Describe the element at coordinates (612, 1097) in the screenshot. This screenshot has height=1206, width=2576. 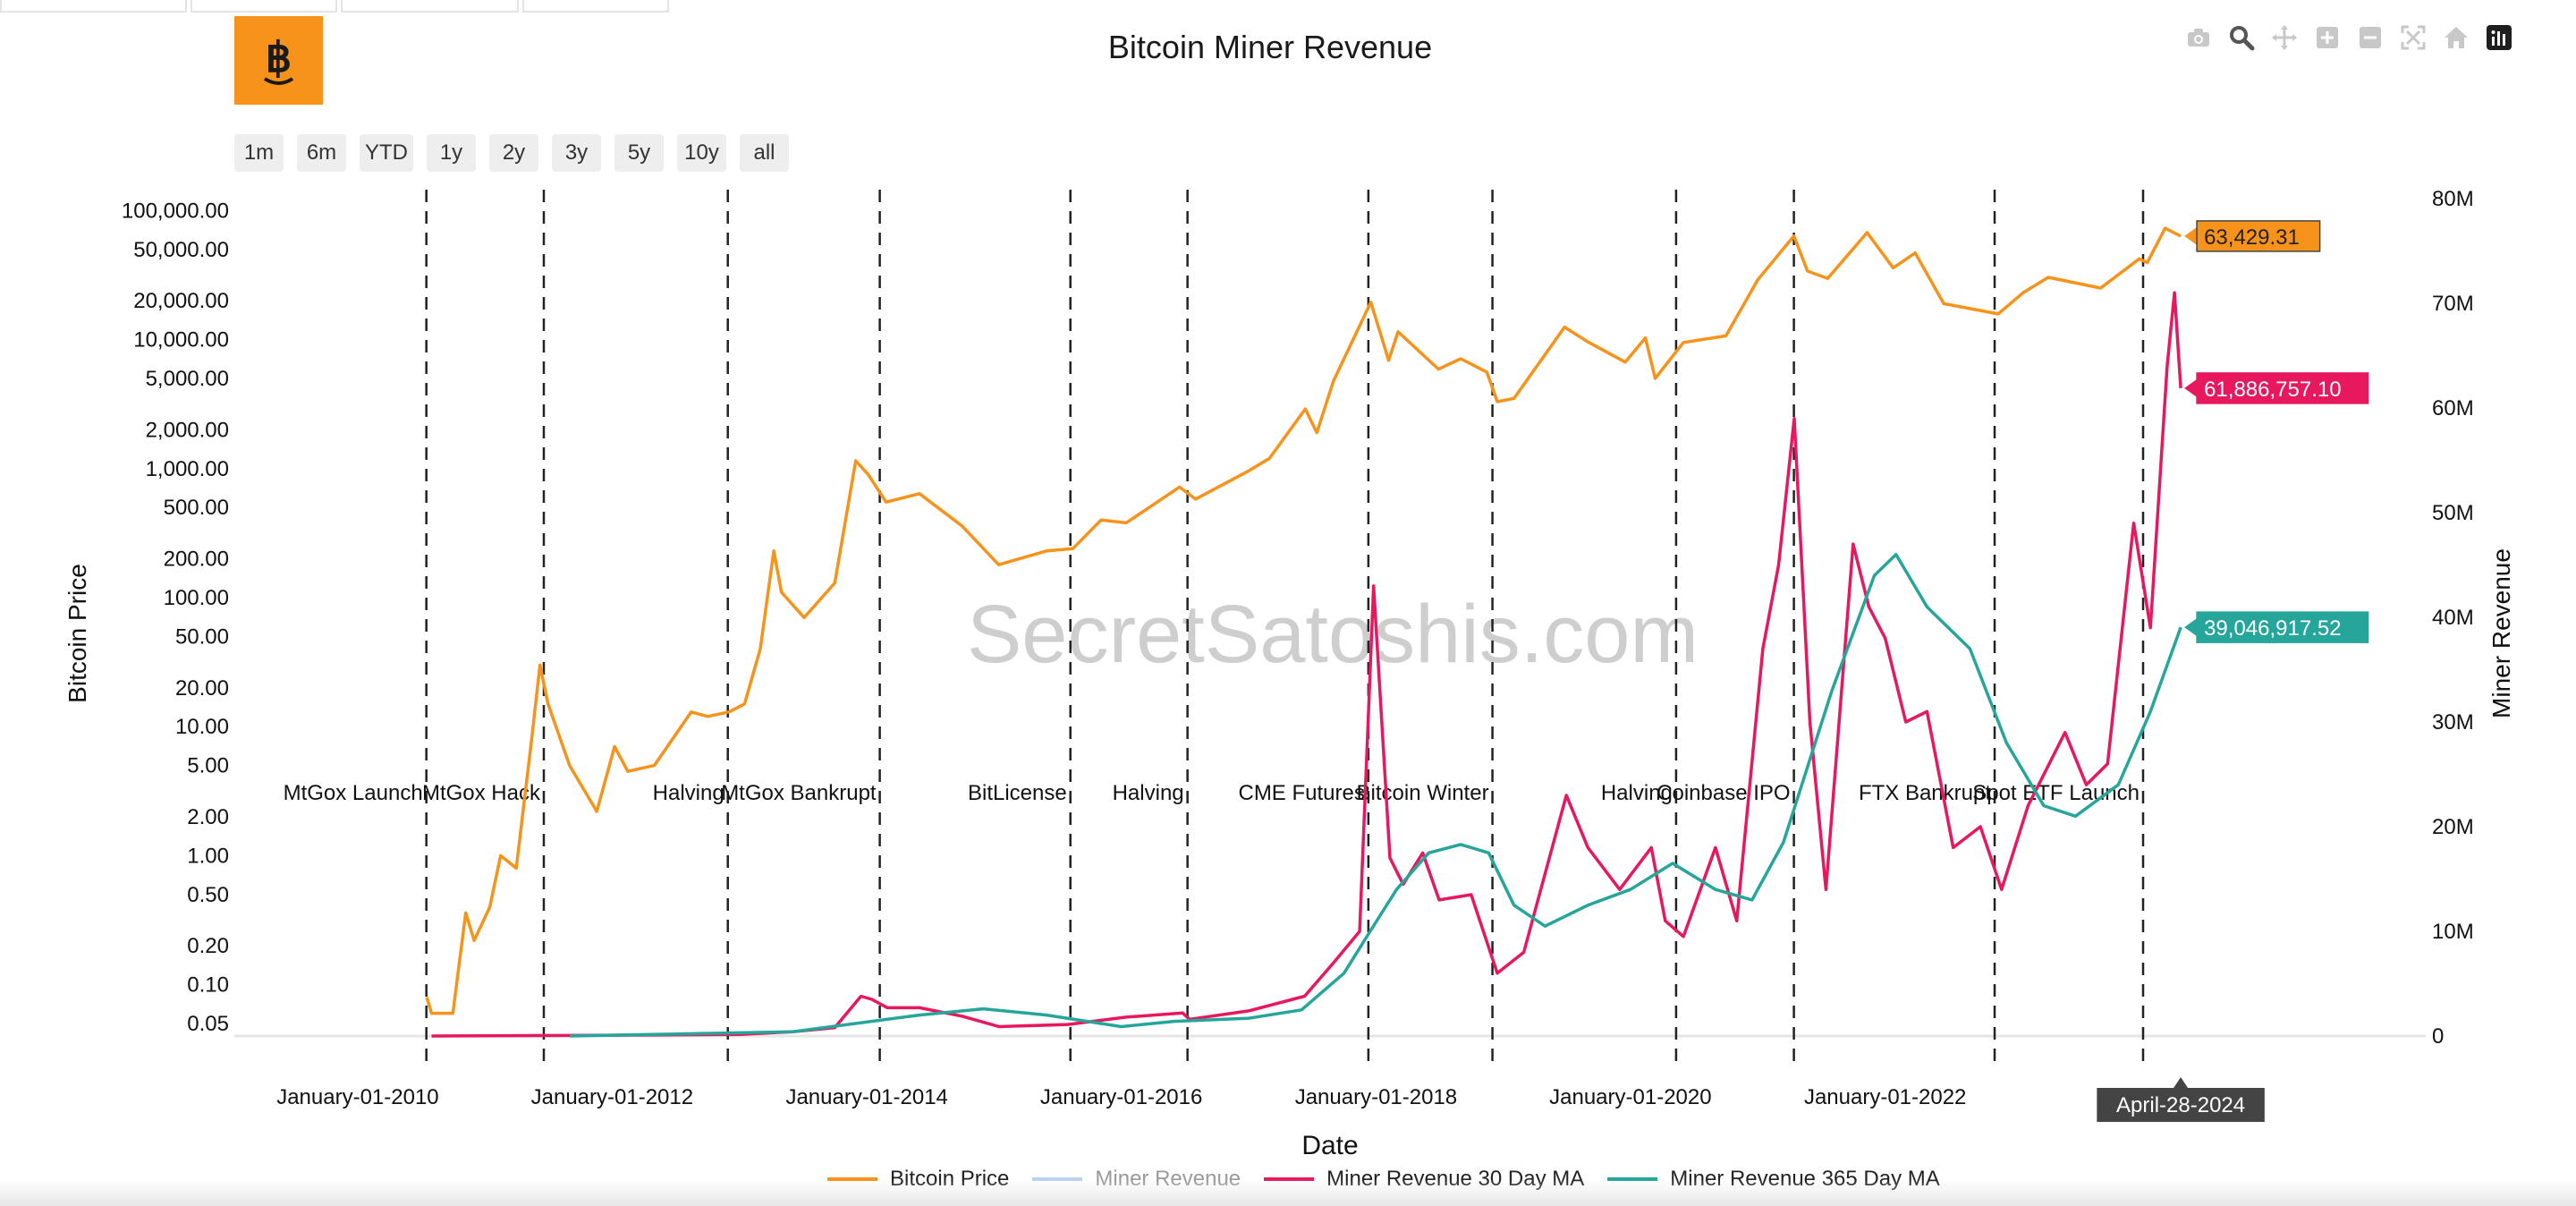
I see `x-tick-label: January-01-2012` at that location.